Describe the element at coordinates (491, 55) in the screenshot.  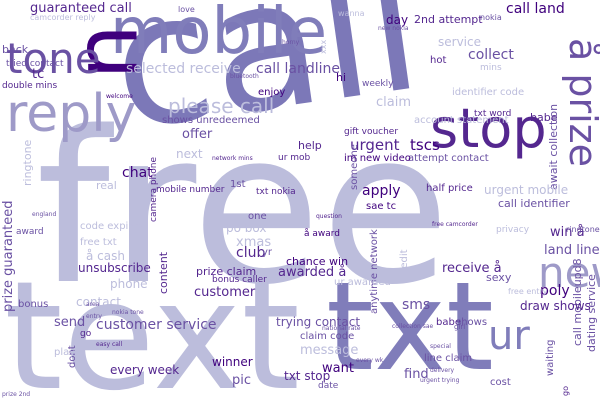
I see `word-collect: collect` at that location.